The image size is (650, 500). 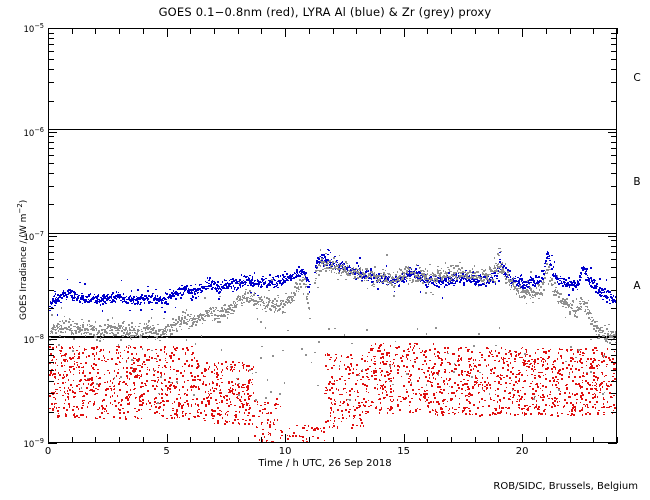 I want to click on x-axis-title: Time / h UTC, 26 Sep 2018, so click(x=325, y=463).